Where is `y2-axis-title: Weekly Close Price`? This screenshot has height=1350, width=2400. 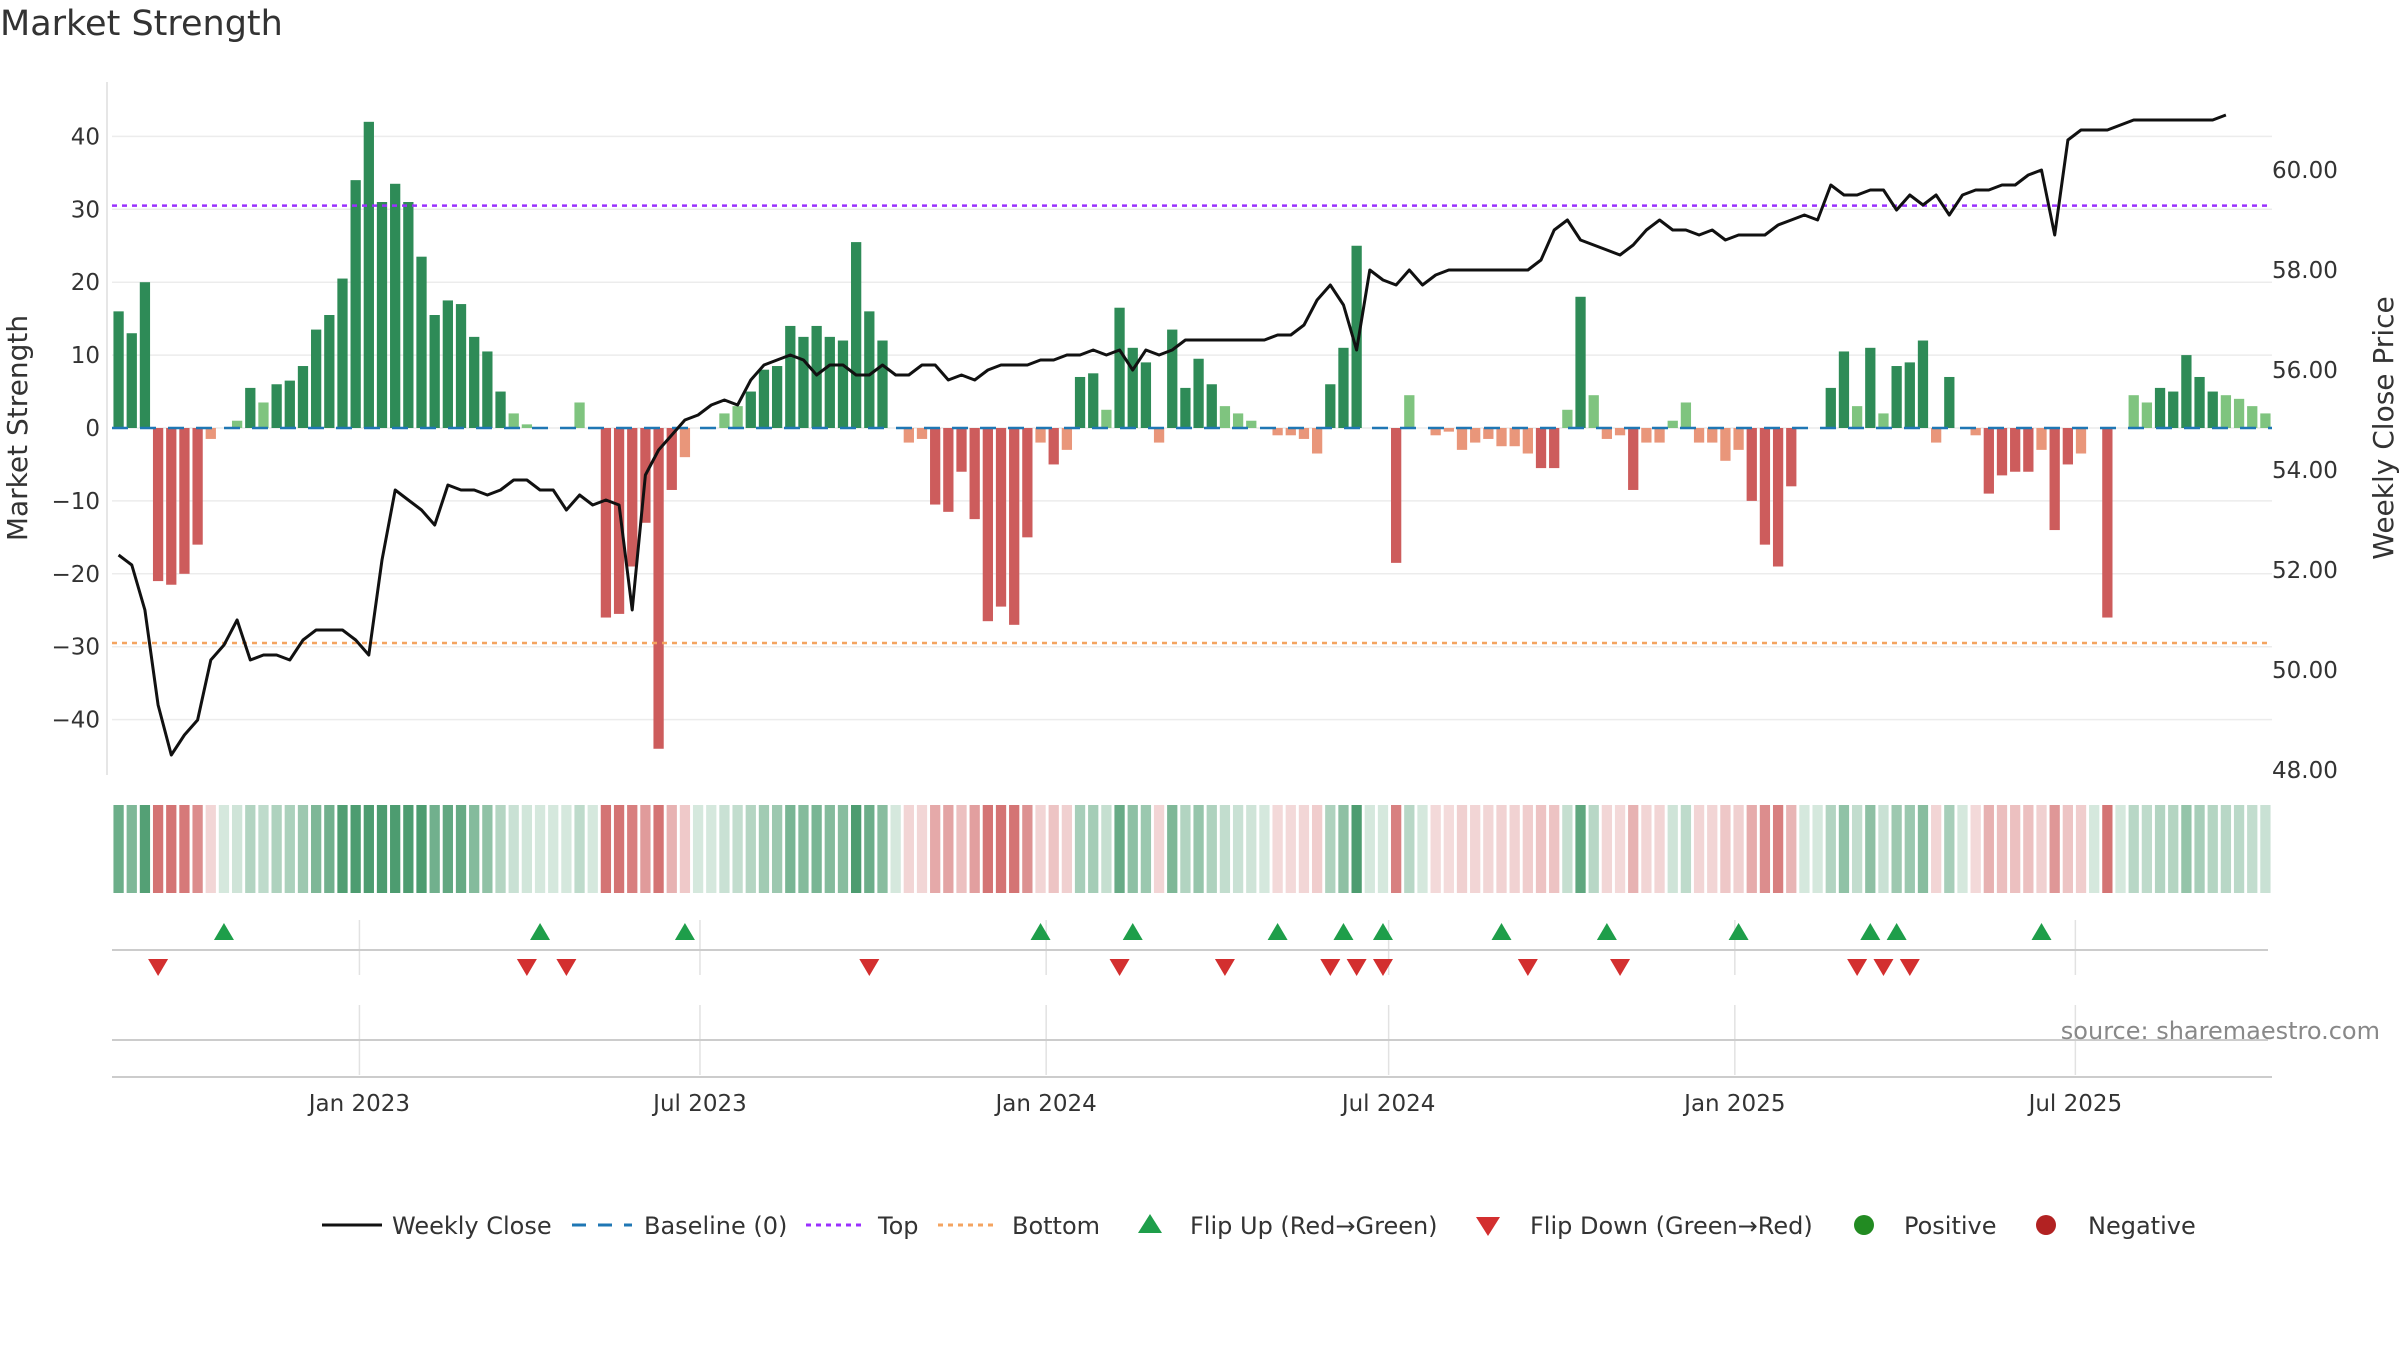 y2-axis-title: Weekly Close Price is located at coordinates (2383, 427).